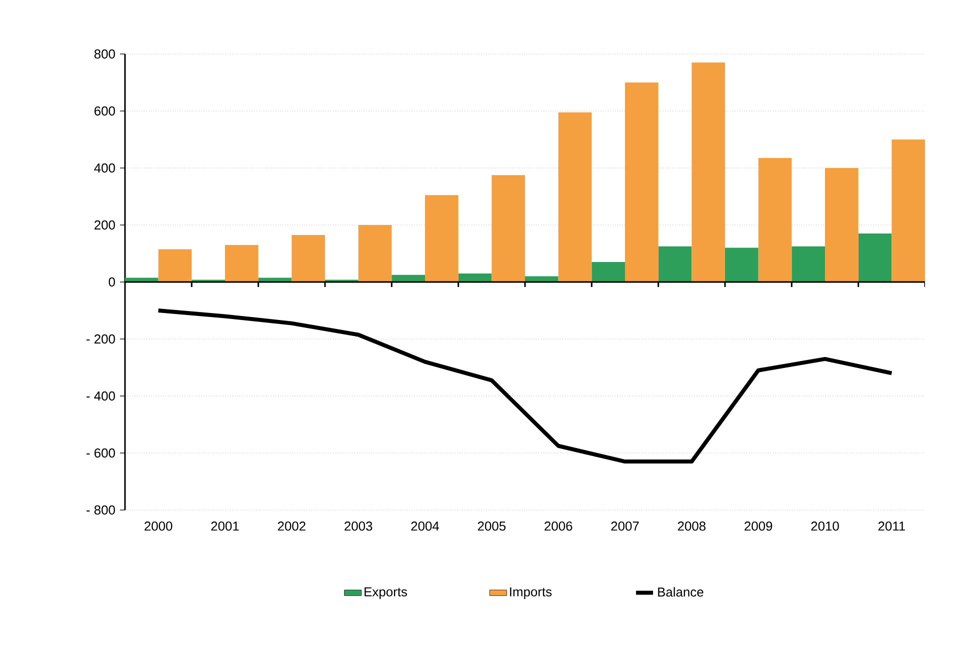 The height and width of the screenshot is (662, 964). Describe the element at coordinates (681, 592) in the screenshot. I see `legend-label: Balance` at that location.